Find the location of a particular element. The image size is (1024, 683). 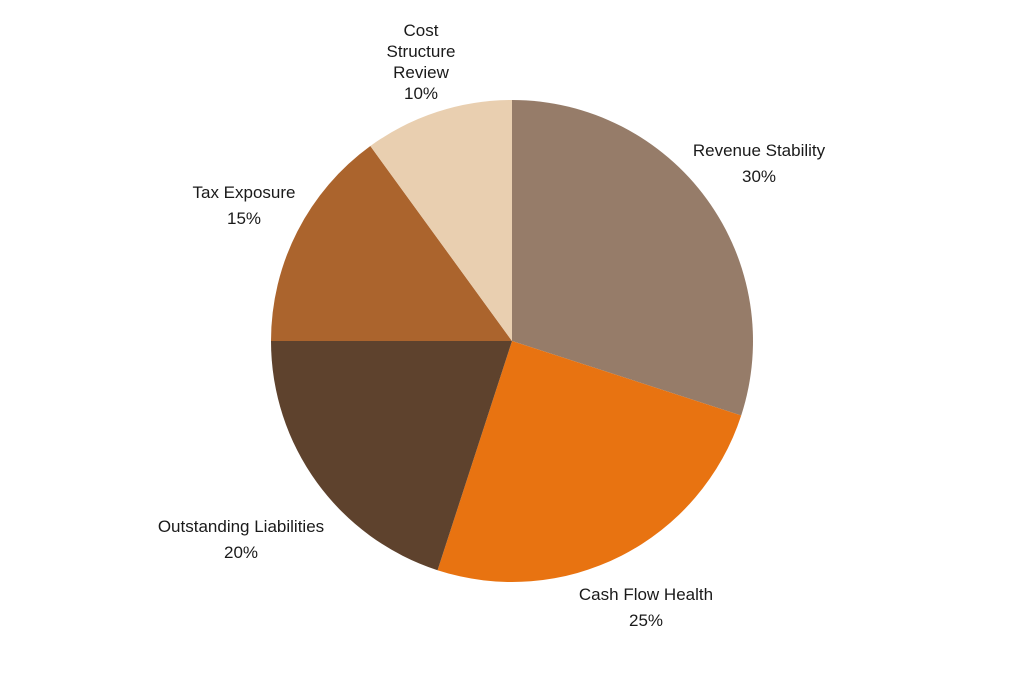

pie-slice-cost-structure-review is located at coordinates (441, 220).